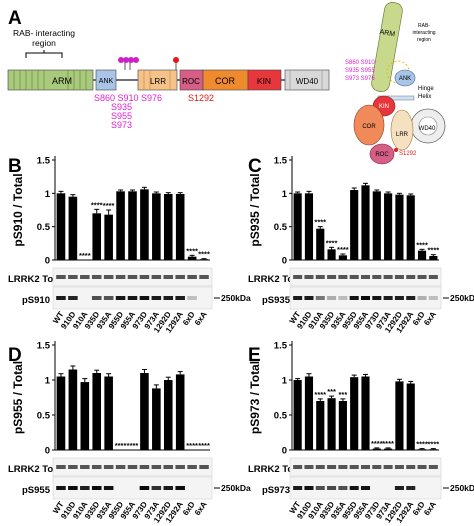  What do you see at coordinates (191, 81) in the screenshot?
I see `roc-label: ROC` at bounding box center [191, 81].